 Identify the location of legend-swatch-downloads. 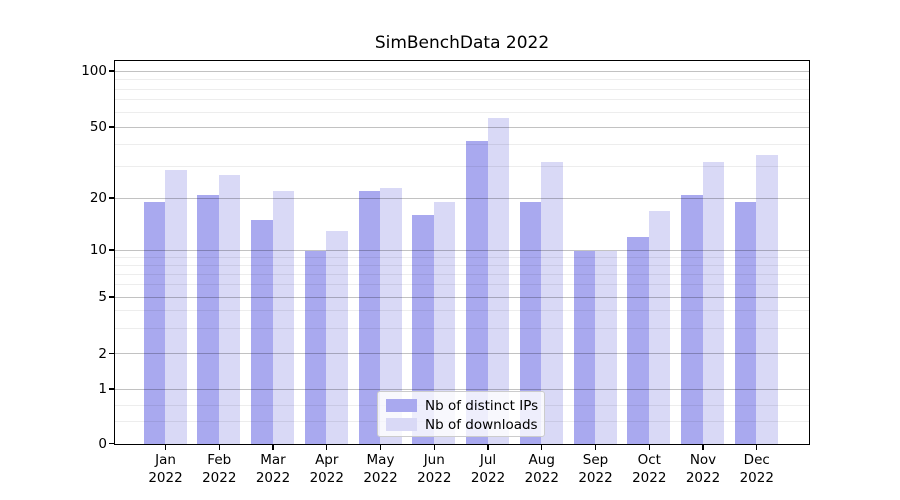
(401, 424).